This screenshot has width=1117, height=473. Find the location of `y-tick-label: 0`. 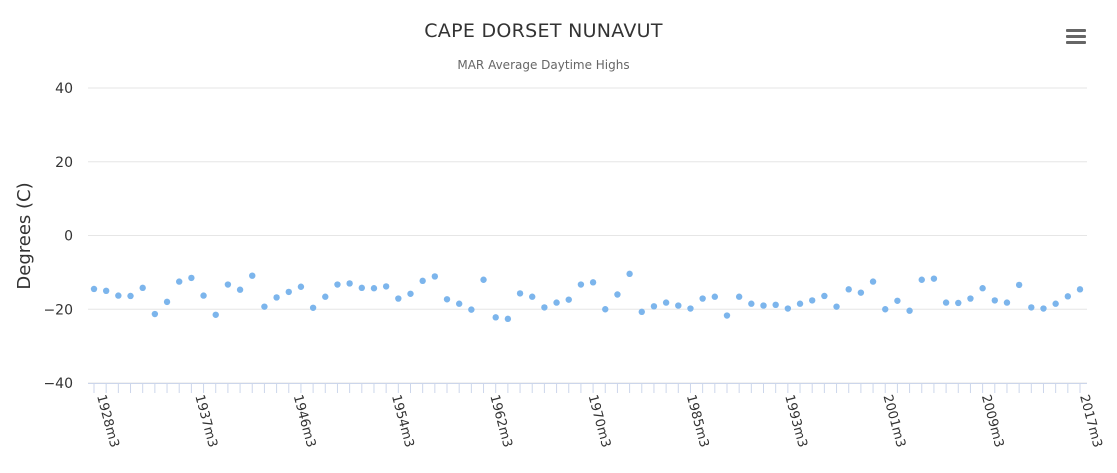

y-tick-label: 0 is located at coordinates (68, 237).